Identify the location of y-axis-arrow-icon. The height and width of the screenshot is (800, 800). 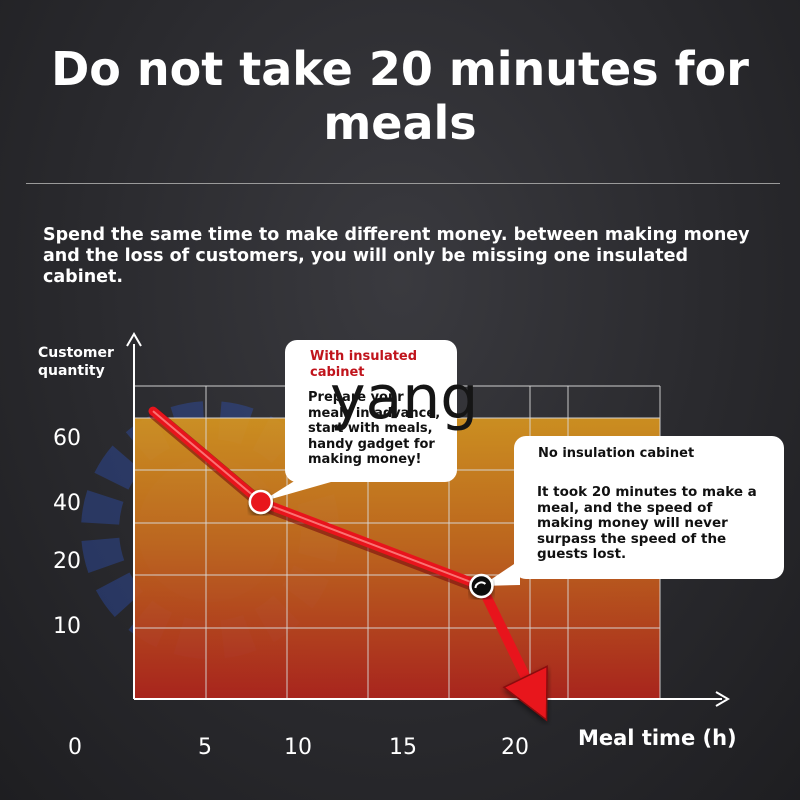
(134, 339).